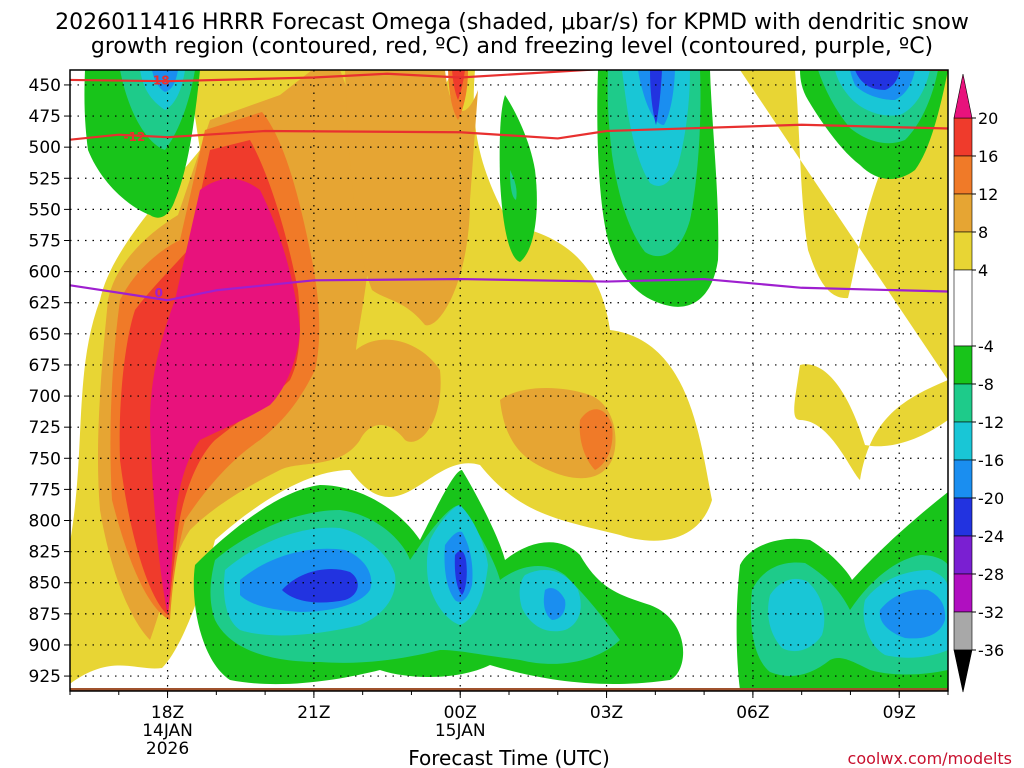 This screenshot has width=1024, height=768. I want to click on omega-fill-12-east, so click(596, 439).